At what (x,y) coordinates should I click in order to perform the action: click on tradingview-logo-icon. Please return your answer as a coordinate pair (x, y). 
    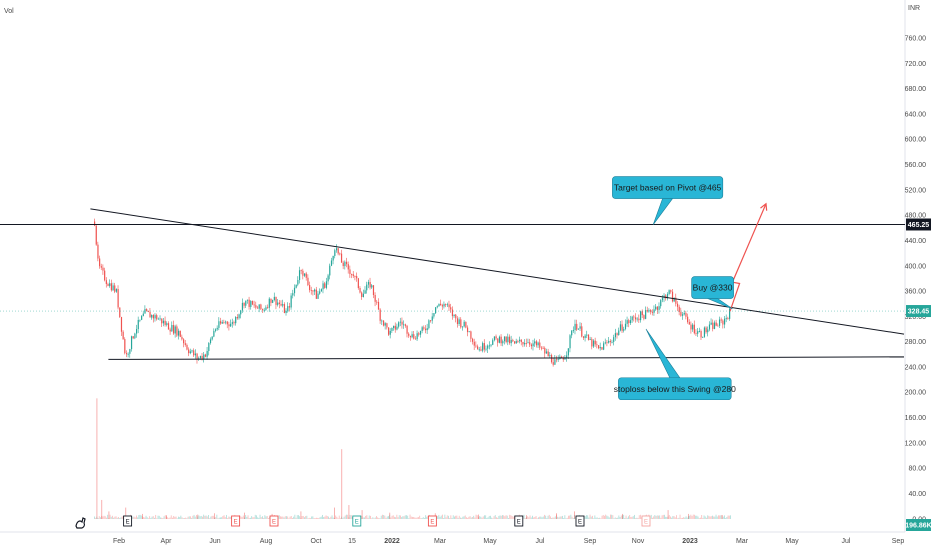
    Looking at the image, I should click on (80, 523).